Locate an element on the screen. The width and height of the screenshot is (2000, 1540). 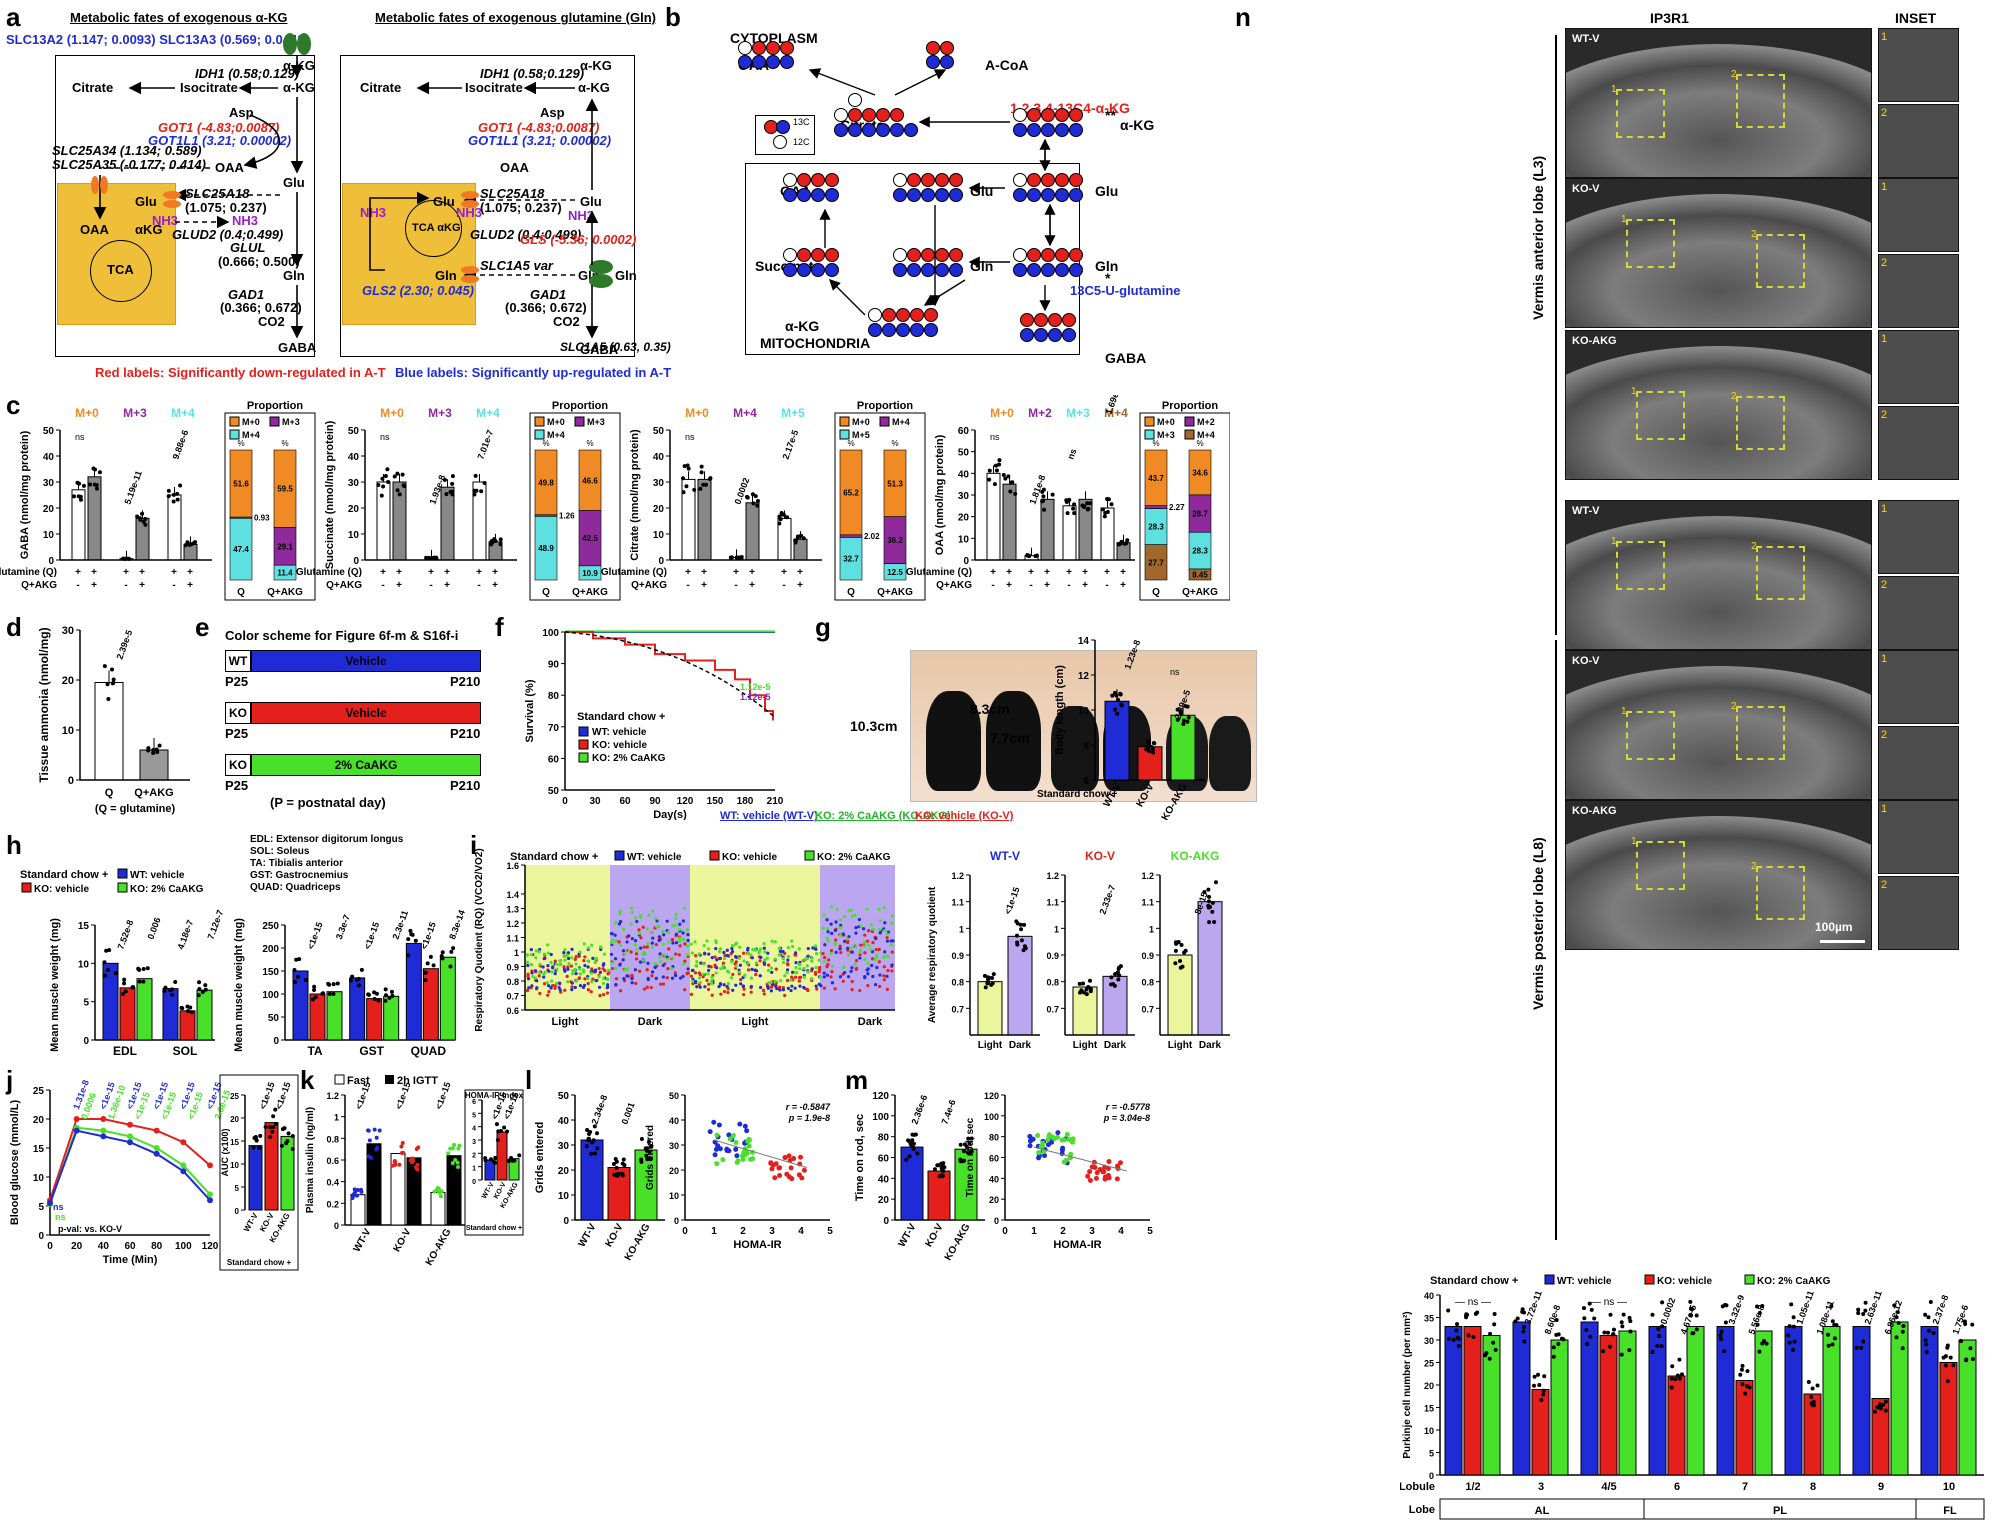
x-row-label: Glutamine (Q) is located at coordinates (634, 572).